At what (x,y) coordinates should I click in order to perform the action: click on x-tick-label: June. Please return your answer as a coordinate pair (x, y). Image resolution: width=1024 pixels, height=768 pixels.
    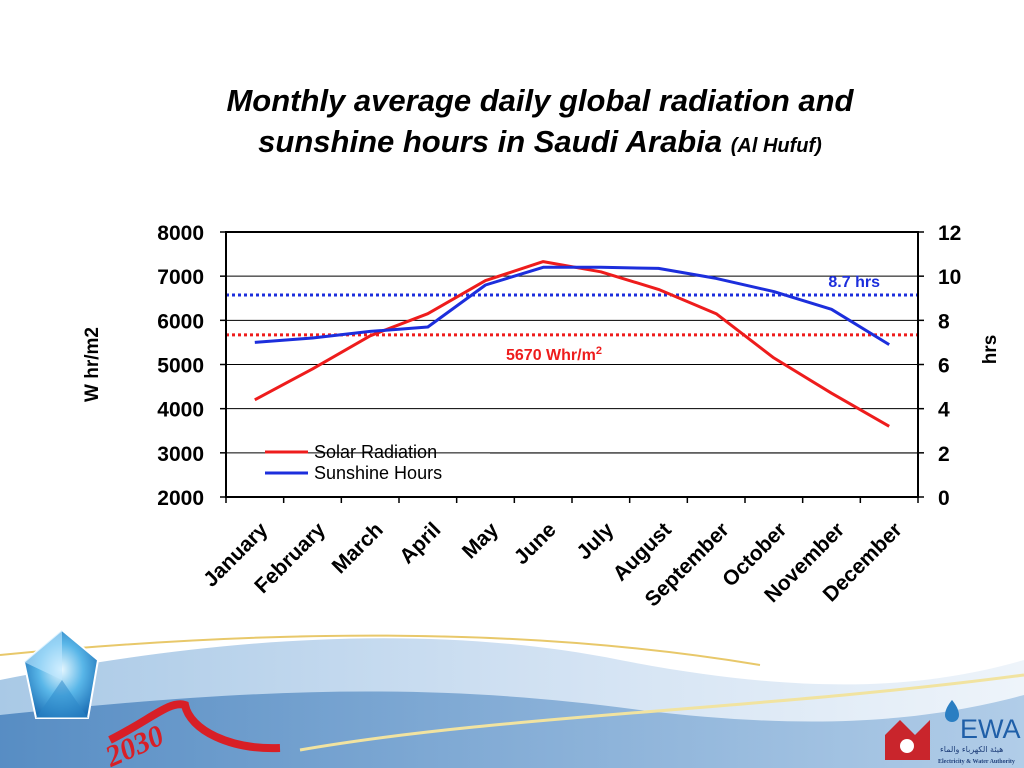
    Looking at the image, I should click on (535, 543).